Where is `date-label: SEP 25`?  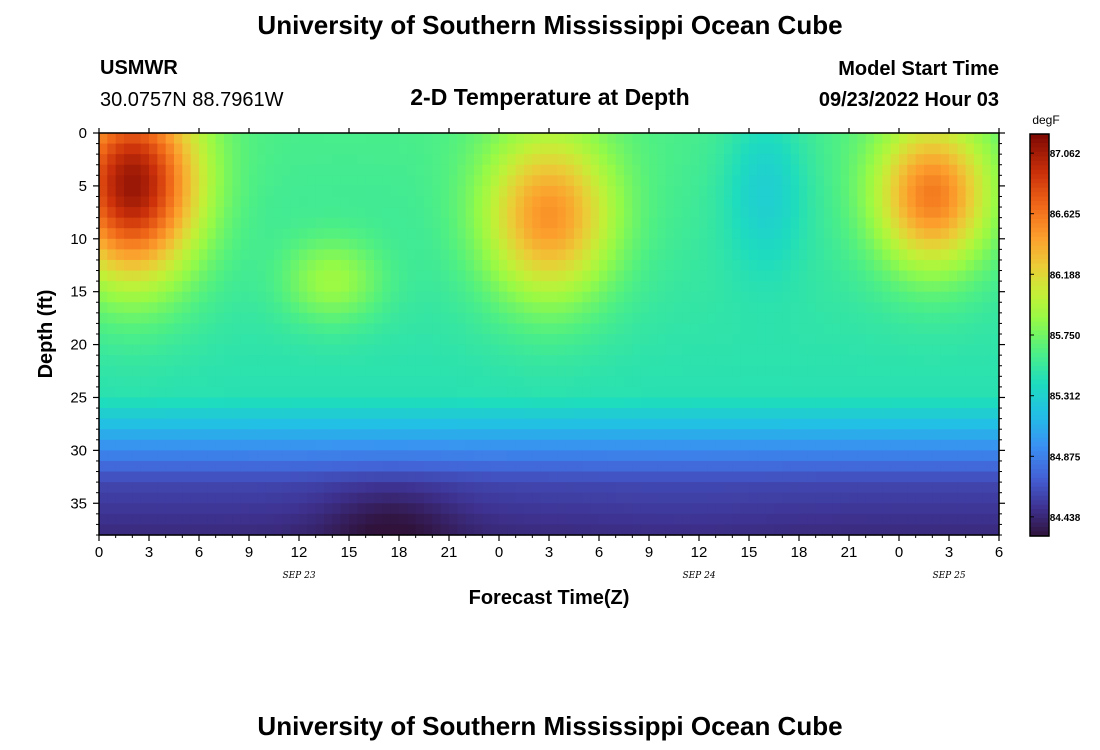 date-label: SEP 25 is located at coordinates (948, 576).